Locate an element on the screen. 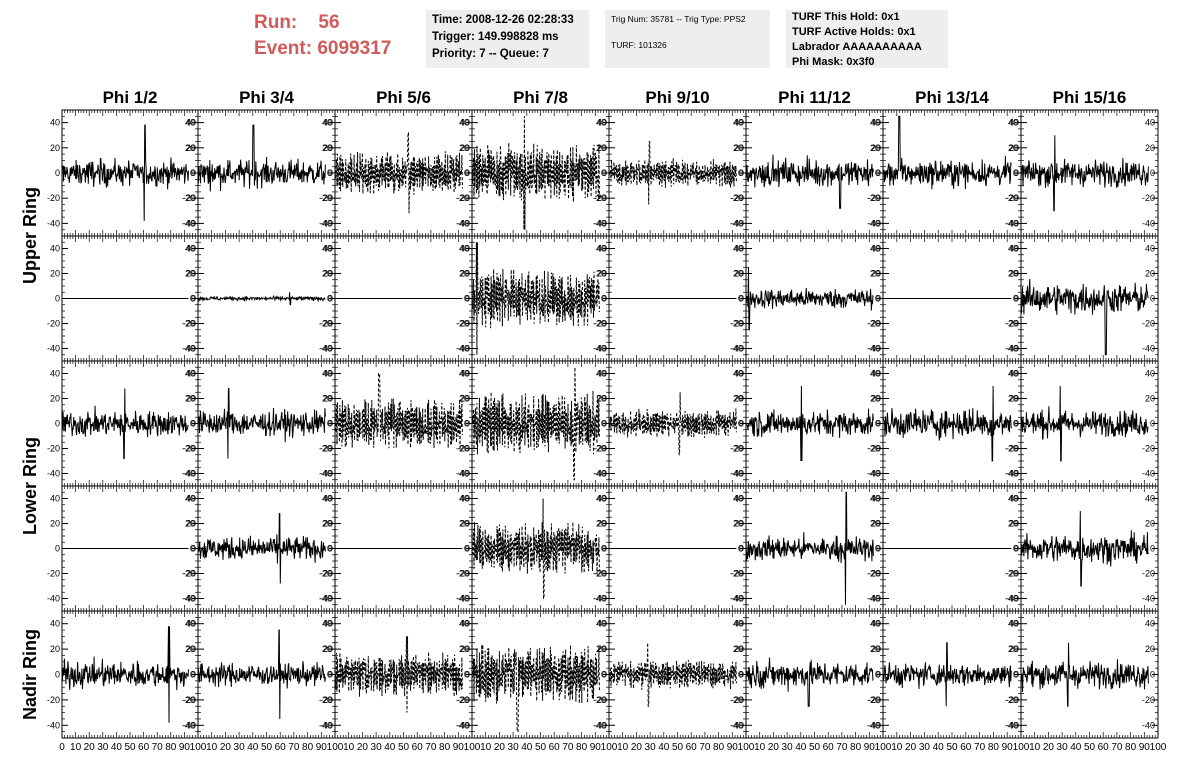 This screenshot has width=1196, height=772. run-label: Run: is located at coordinates (276, 22).